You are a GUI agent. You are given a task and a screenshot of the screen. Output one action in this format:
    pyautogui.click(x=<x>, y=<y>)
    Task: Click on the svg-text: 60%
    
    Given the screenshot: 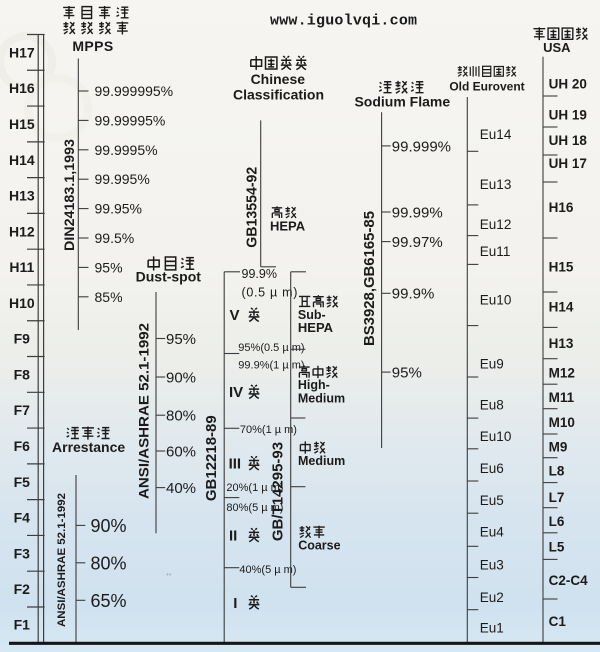 What is the action you would take?
    pyautogui.click(x=181, y=451)
    